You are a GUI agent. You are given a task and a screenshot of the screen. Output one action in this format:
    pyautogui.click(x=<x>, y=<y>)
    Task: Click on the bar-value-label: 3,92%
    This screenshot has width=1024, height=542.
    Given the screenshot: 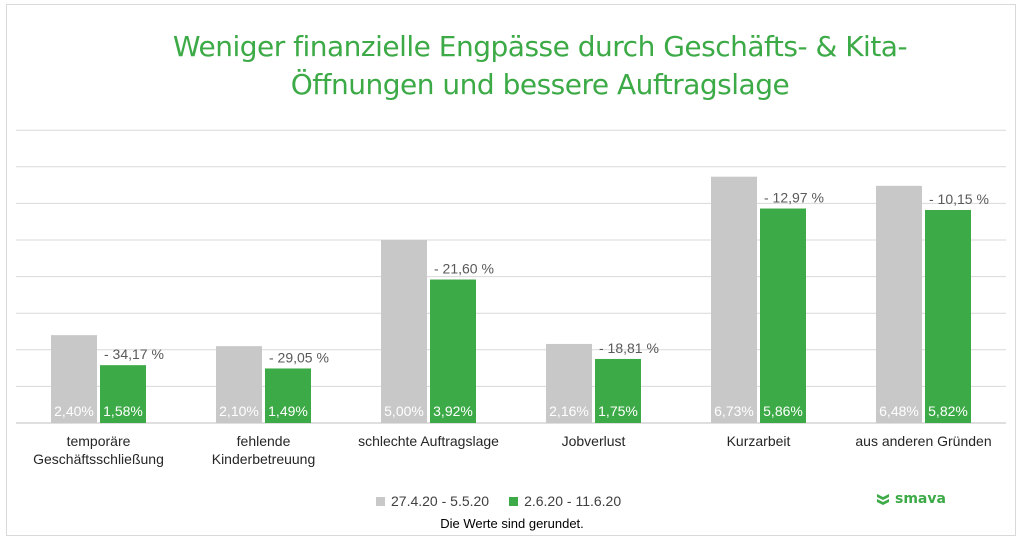 What is the action you would take?
    pyautogui.click(x=453, y=411)
    